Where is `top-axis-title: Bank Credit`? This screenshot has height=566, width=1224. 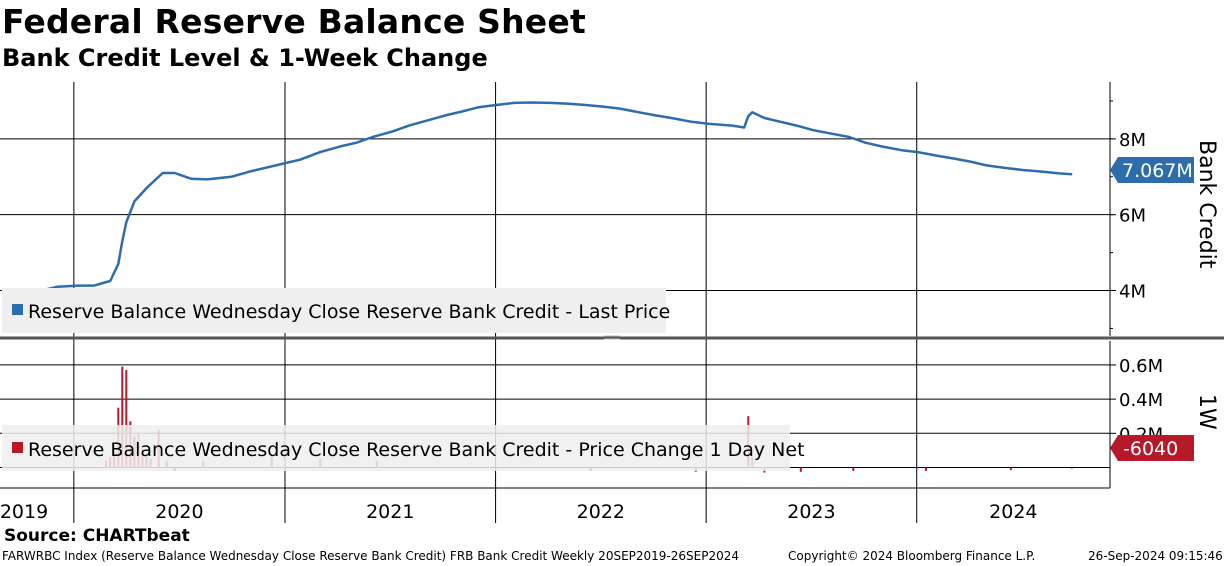
top-axis-title: Bank Credit is located at coordinates (1206, 204).